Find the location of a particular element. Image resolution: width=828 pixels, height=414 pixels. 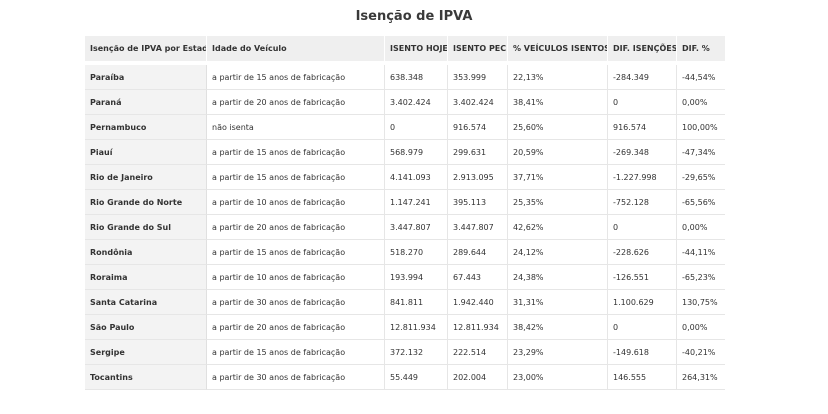

percent-exempt-cell: 24,12% is located at coordinates (558, 252).